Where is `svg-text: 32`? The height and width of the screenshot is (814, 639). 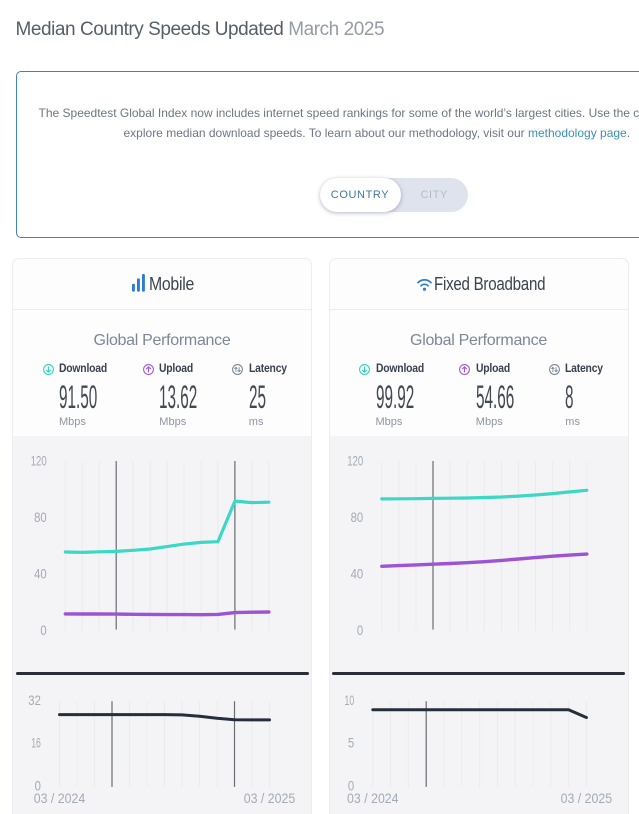
svg-text: 32 is located at coordinates (34, 700).